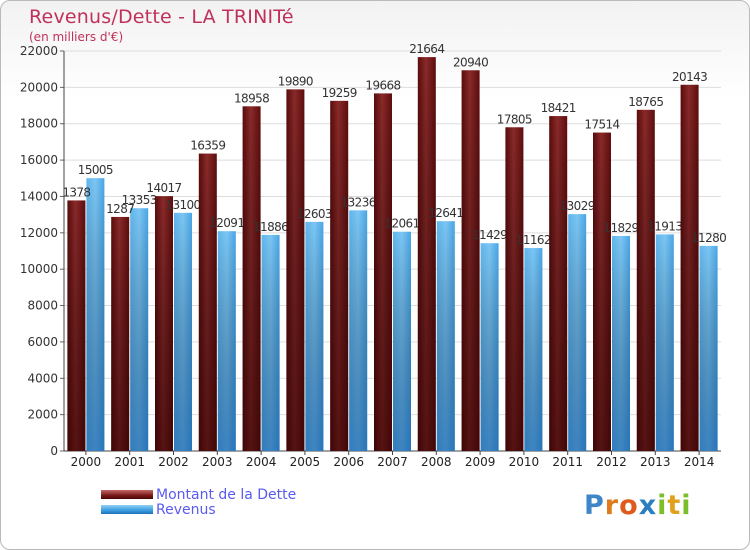 This screenshot has height=550, width=750. What do you see at coordinates (645, 102) in the screenshot?
I see `data-label-dette: 18765` at bounding box center [645, 102].